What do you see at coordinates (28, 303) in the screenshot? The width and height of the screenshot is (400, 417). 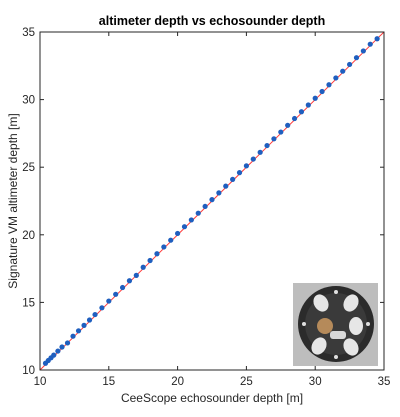 I see `y-tick-label: 15` at bounding box center [28, 303].